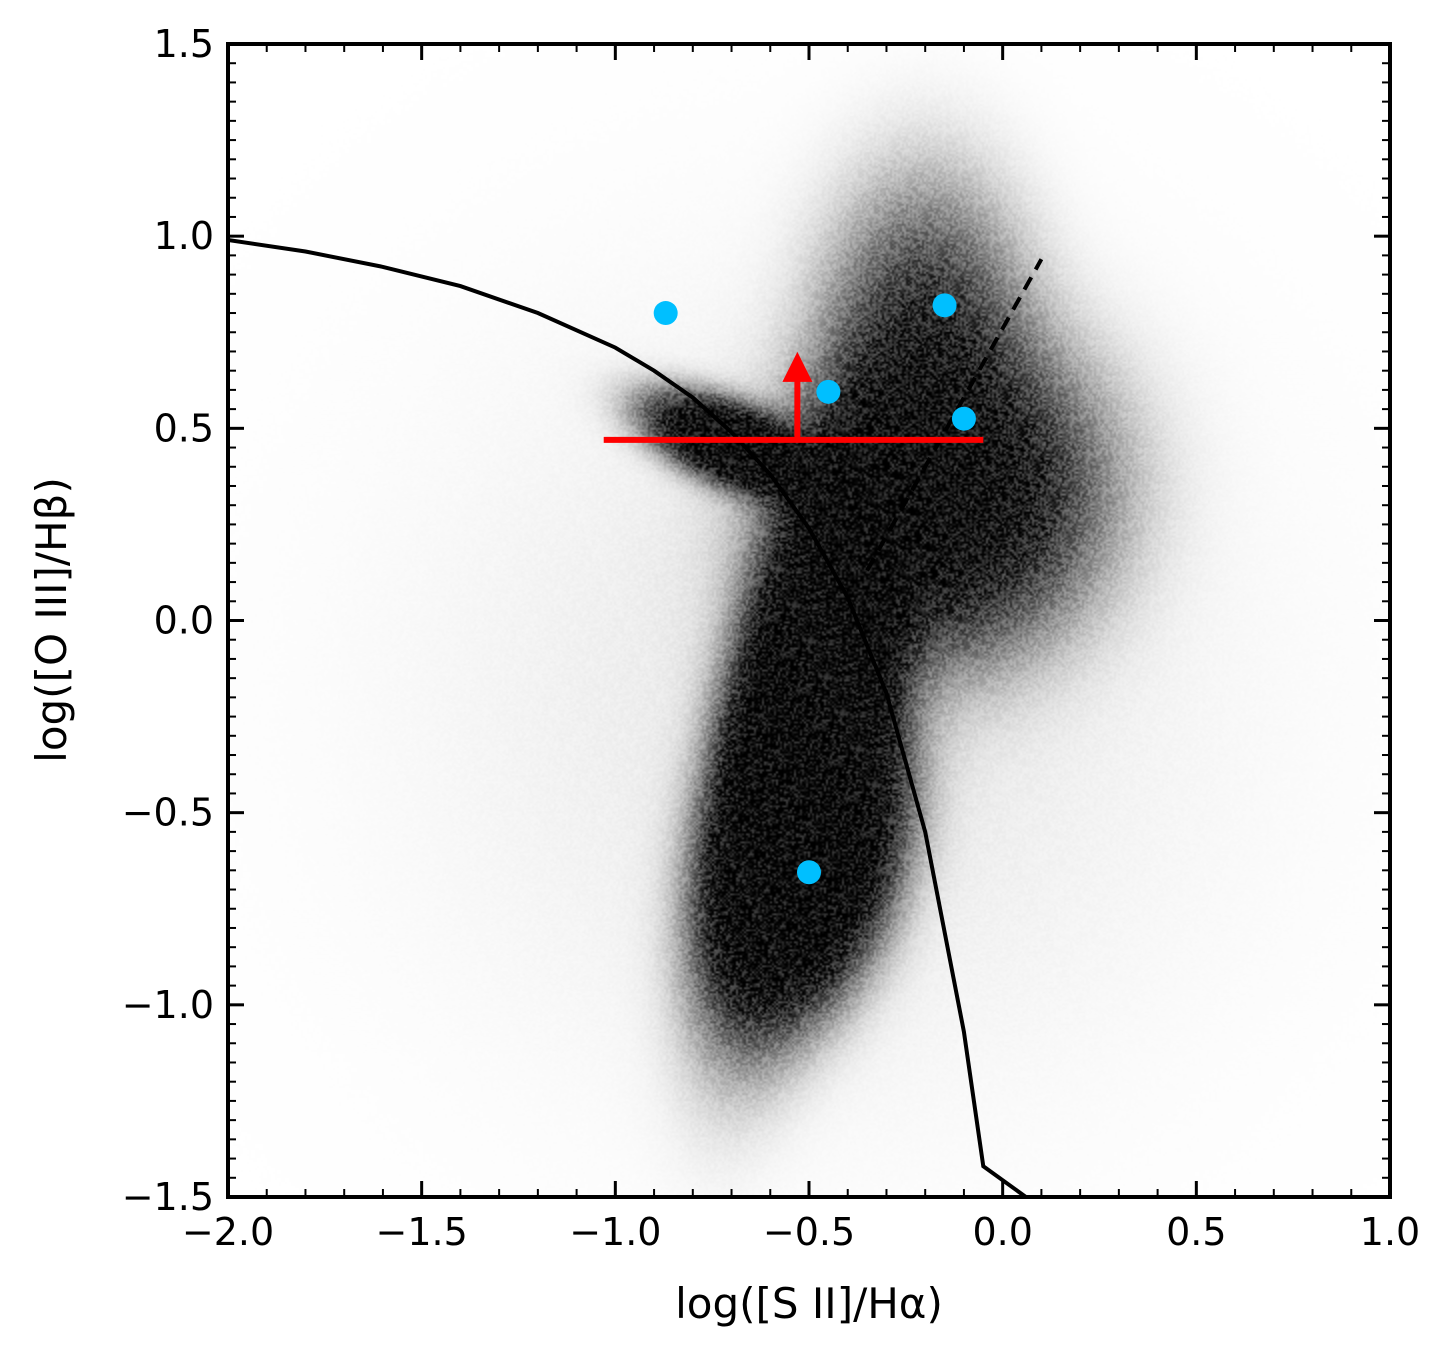  What do you see at coordinates (168, 1197) in the screenshot?
I see `y-tick-label: −1.5` at bounding box center [168, 1197].